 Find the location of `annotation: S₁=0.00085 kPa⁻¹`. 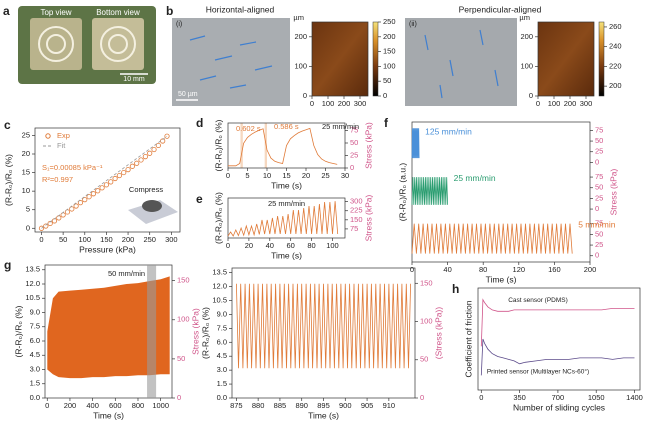

annotation: S₁=0.00085 kPa⁻¹ is located at coordinates (72, 167).